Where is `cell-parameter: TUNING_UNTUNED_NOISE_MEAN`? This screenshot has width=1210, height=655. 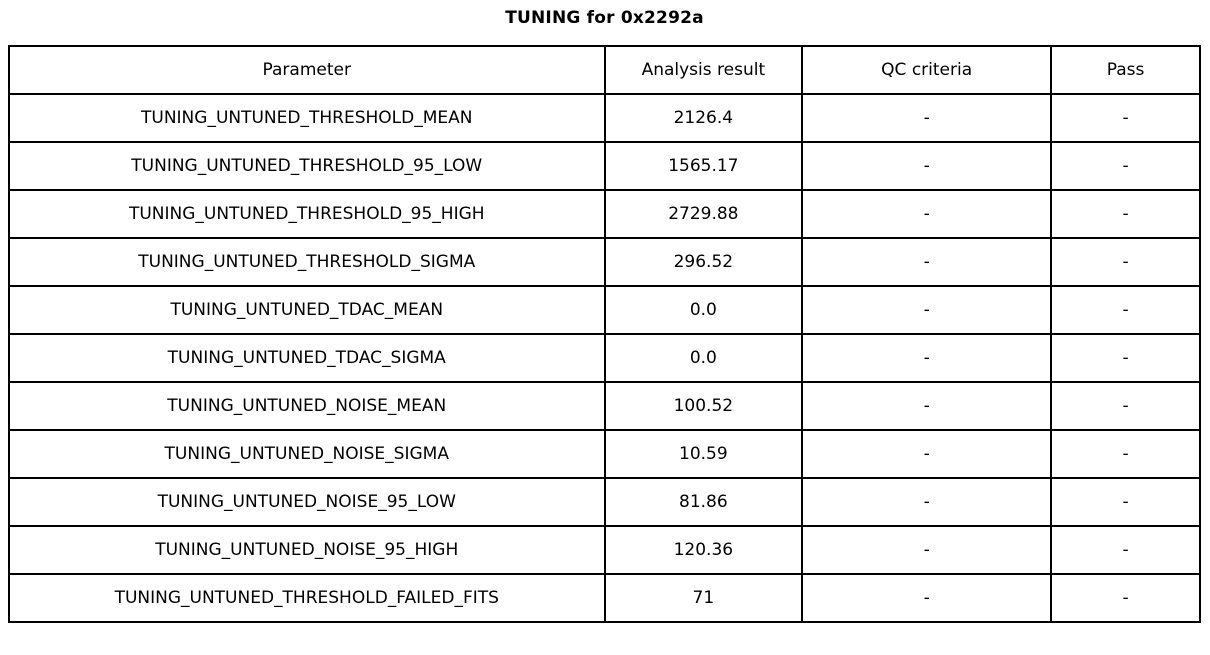 cell-parameter: TUNING_UNTUNED_NOISE_MEAN is located at coordinates (307, 406).